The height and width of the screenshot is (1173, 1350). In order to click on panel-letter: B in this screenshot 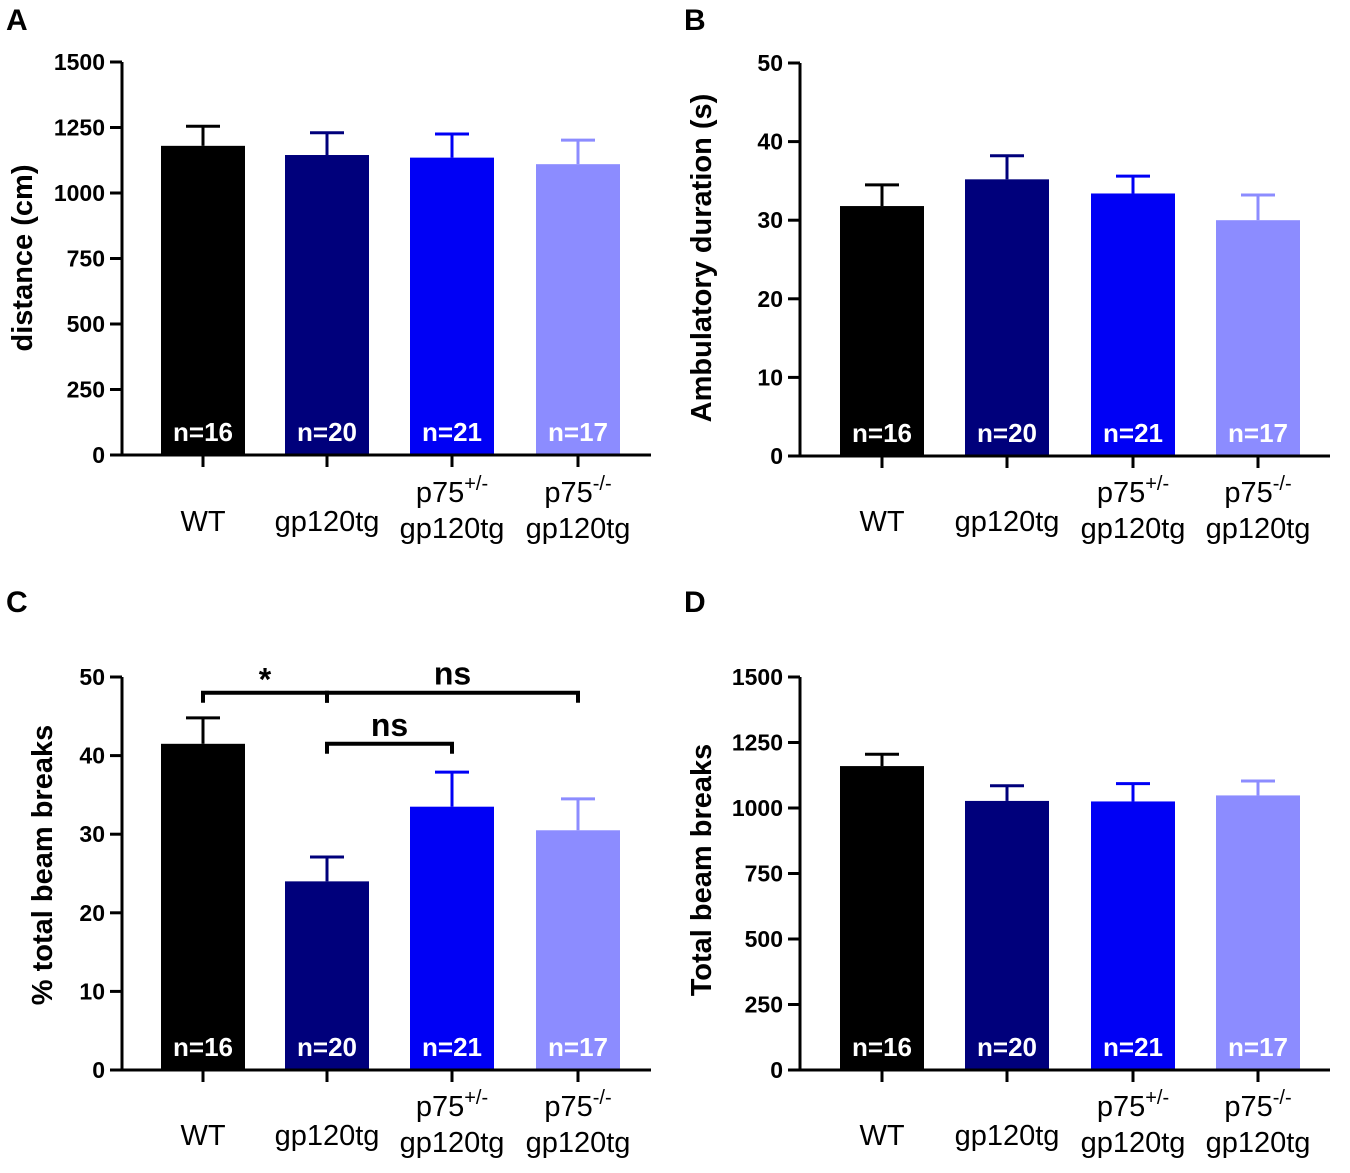, I will do `click(695, 20)`.